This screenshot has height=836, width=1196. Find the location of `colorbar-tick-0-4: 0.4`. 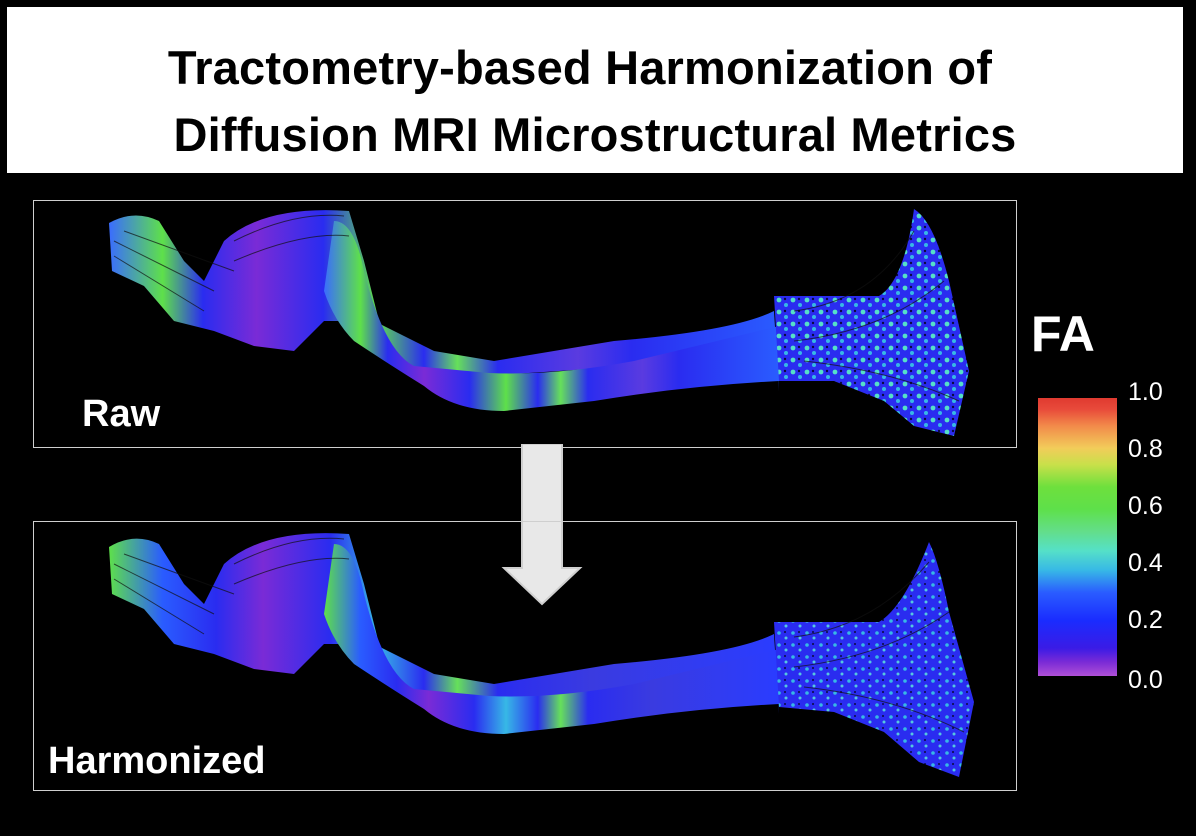

colorbar-tick-0-4: 0.4 is located at coordinates (1145, 563).